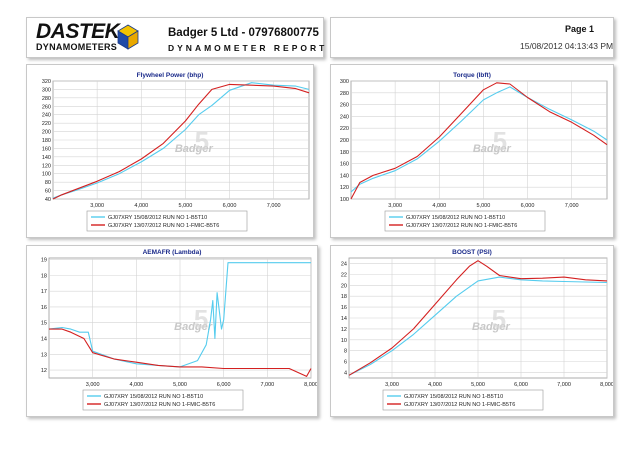 This screenshot has height=452, width=640. Describe the element at coordinates (344, 264) in the screenshot. I see `y-tick-label: 24` at that location.